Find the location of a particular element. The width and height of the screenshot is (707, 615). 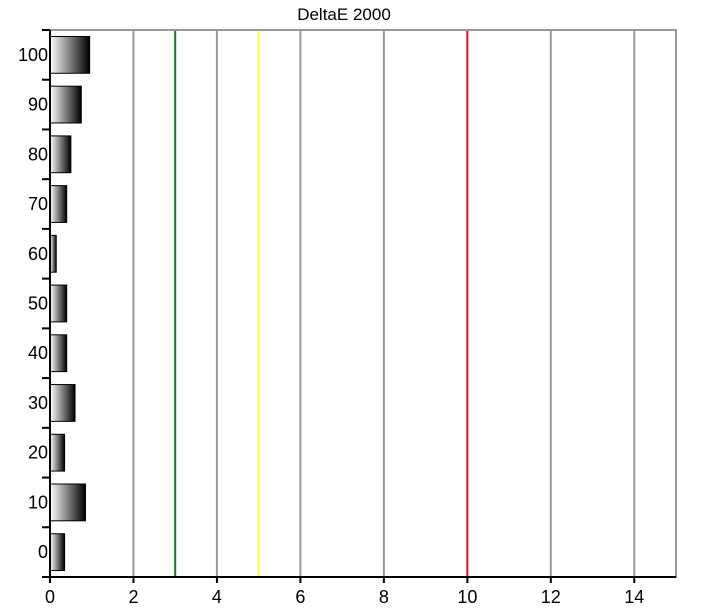

y-tick-label: 100 is located at coordinates (33, 55).